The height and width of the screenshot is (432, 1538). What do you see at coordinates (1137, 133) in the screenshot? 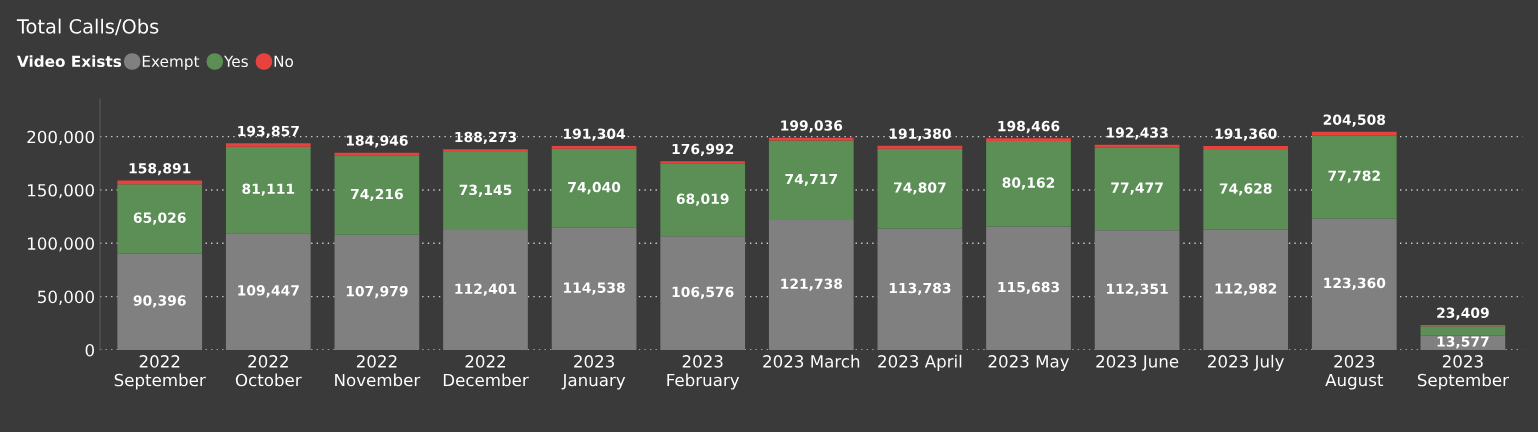
I see `total-label: 192,433` at bounding box center [1137, 133].